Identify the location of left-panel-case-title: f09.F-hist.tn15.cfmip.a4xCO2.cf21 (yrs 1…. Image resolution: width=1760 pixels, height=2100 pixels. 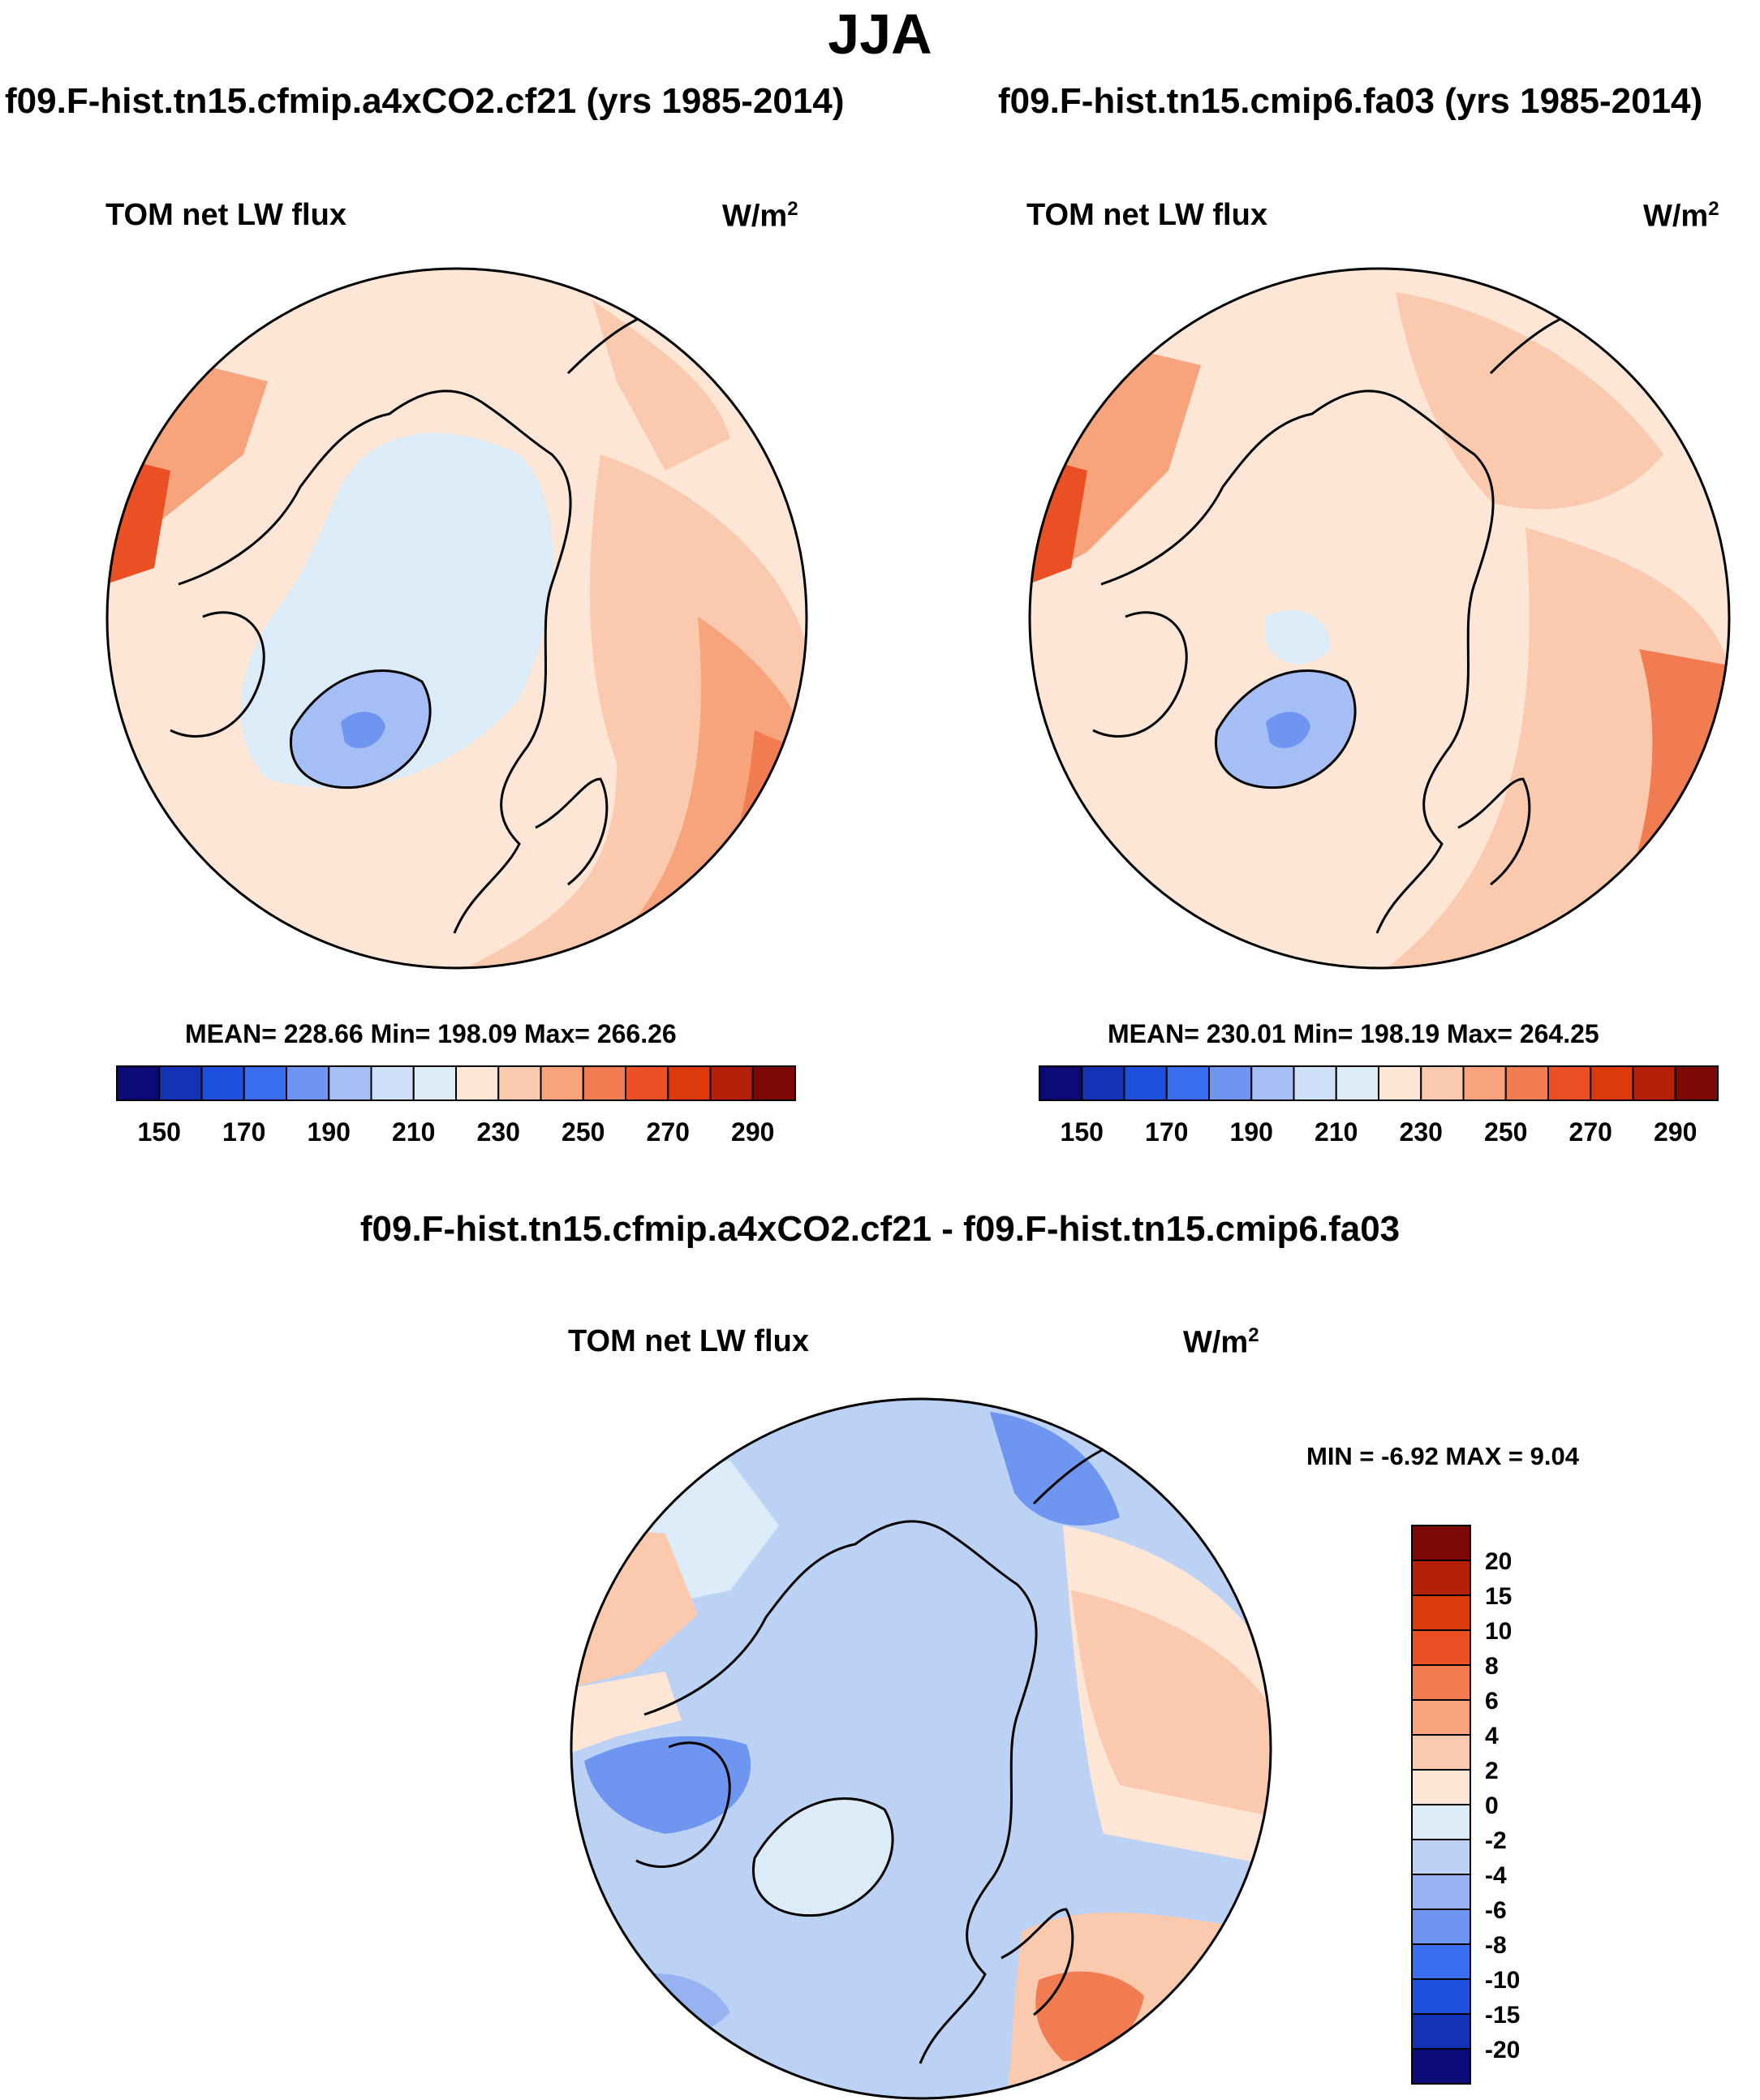
(425, 101).